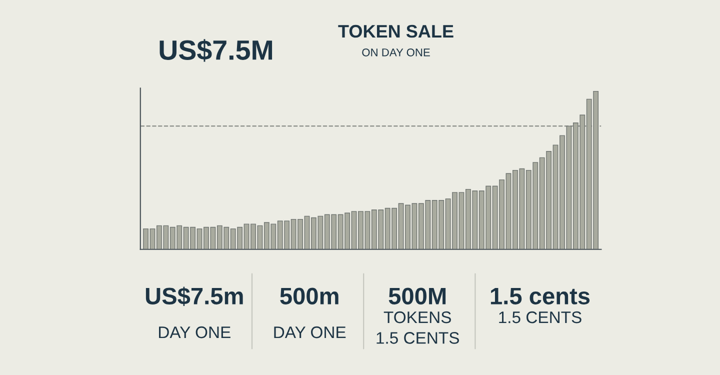  I want to click on text: 500M, so click(417, 296).